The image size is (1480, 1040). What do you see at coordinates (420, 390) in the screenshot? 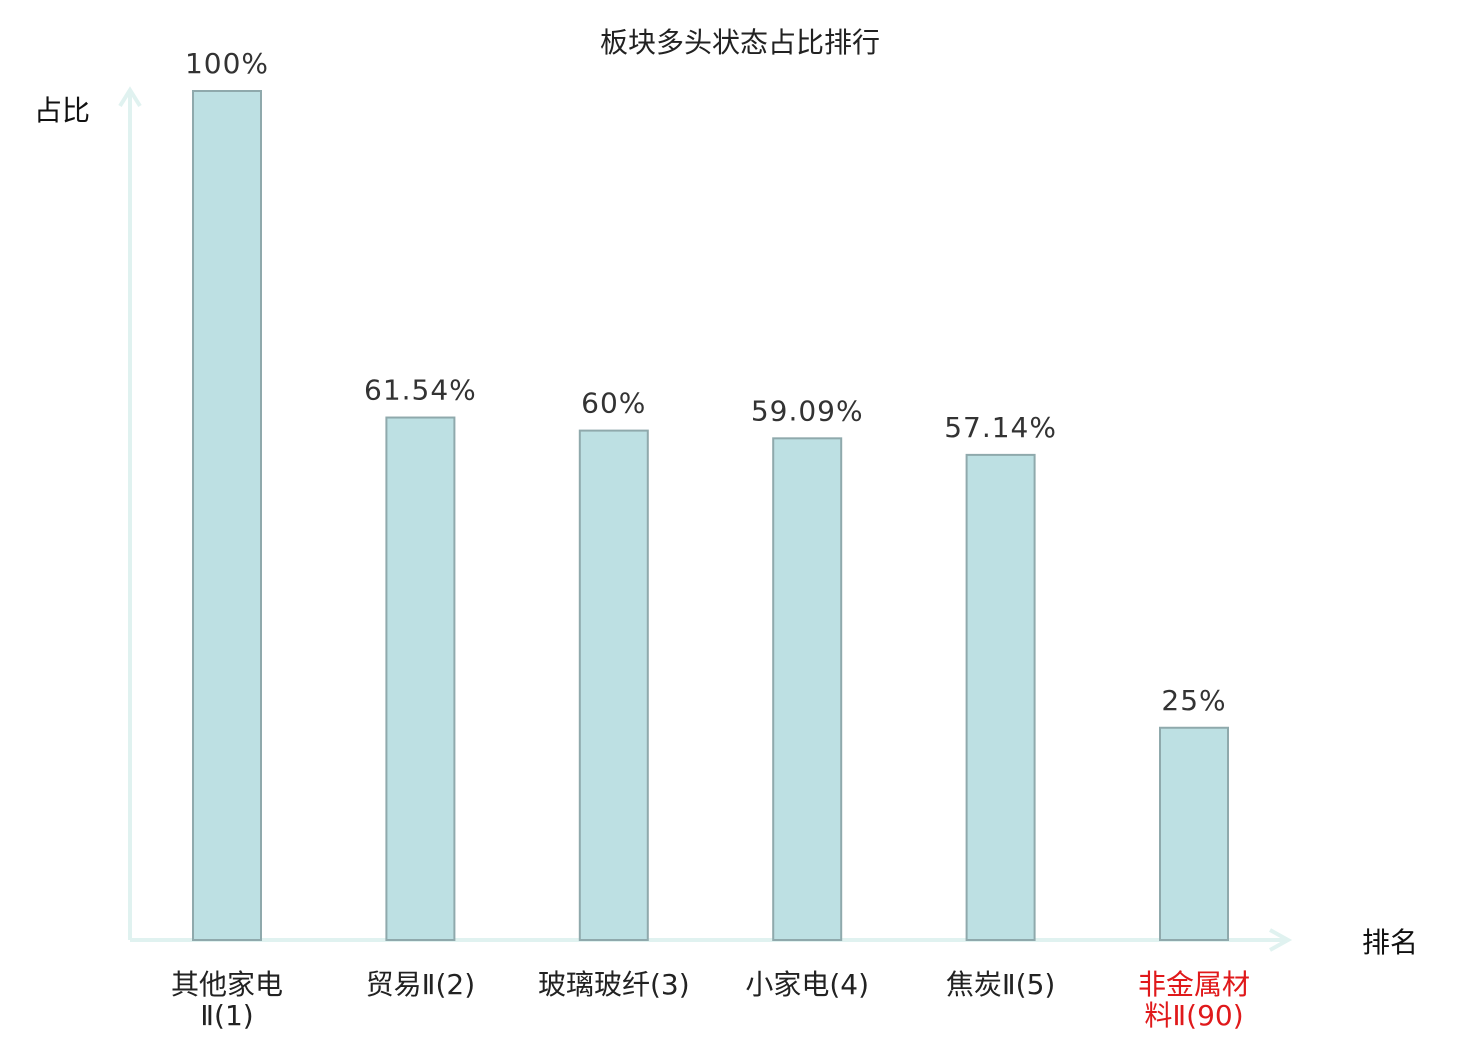
I see `bar-value-label: 61.54%` at bounding box center [420, 390].